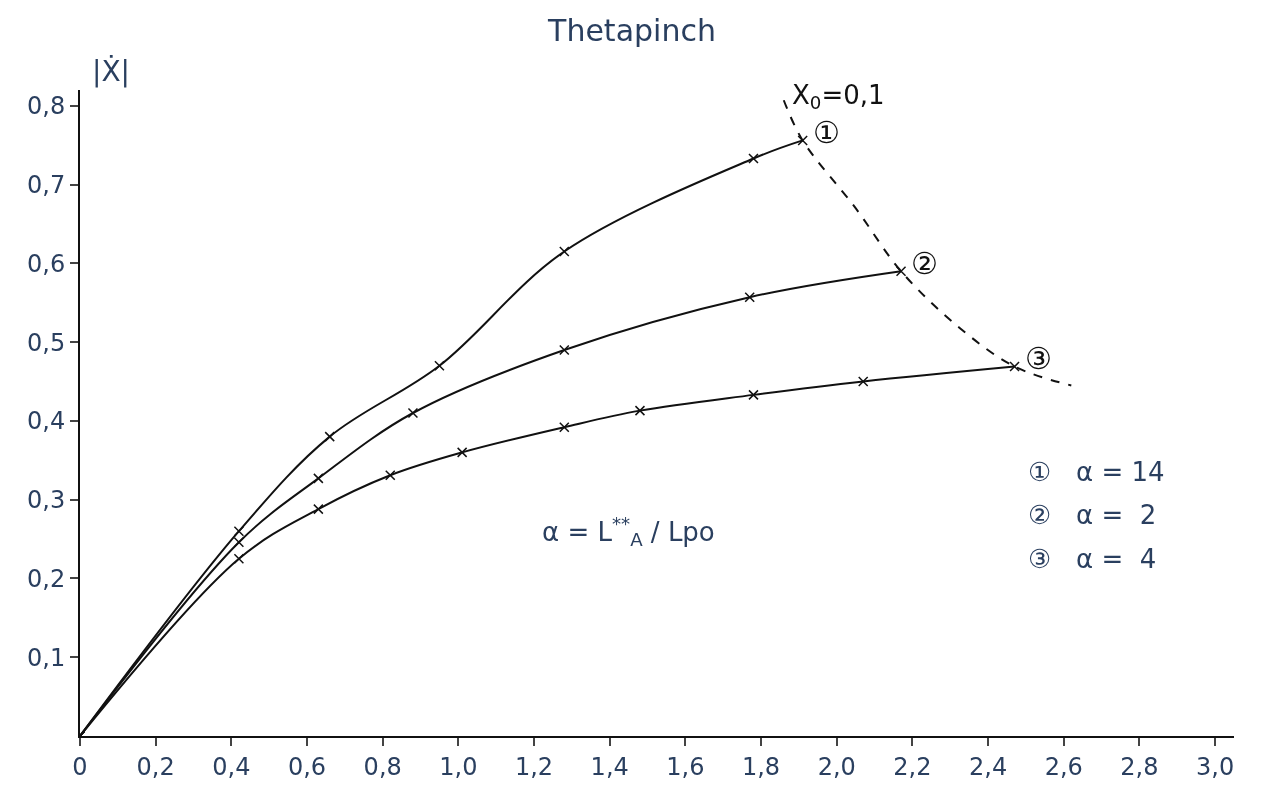 The width and height of the screenshot is (1264, 796). Describe the element at coordinates (1139, 766) in the screenshot. I see `x-tick-label: 2,8` at that location.